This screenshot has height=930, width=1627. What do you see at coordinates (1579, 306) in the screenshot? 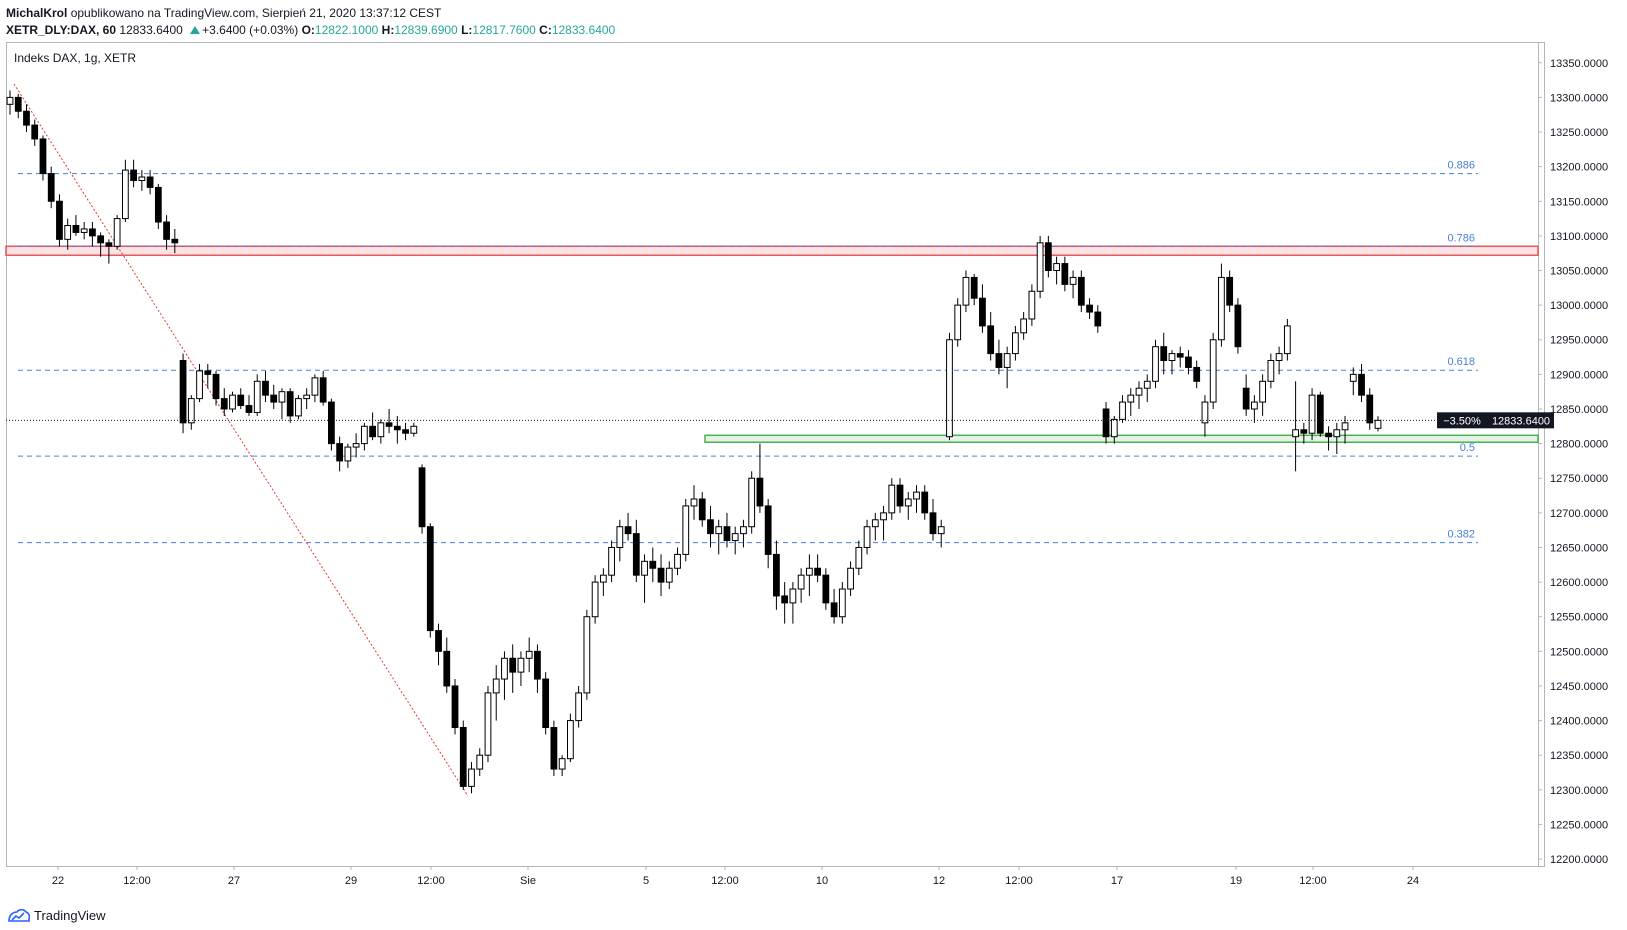
I see `y-tick-label: 13000.0000` at bounding box center [1579, 306].